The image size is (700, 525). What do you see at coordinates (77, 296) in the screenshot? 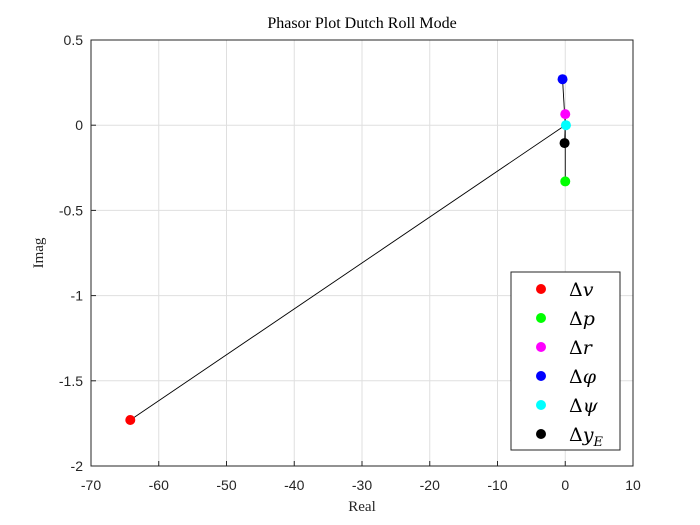
I see `y-tick-label: -1` at bounding box center [77, 296].